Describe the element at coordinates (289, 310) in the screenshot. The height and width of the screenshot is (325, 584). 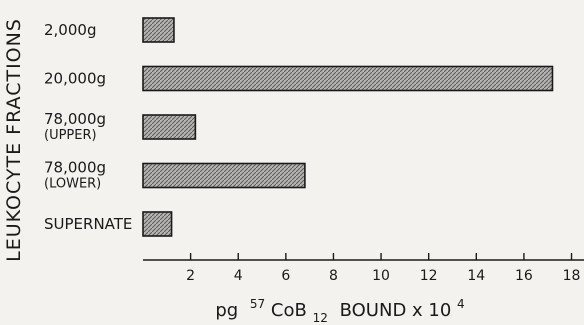
I see `x-axis-title-element: CoB` at that location.